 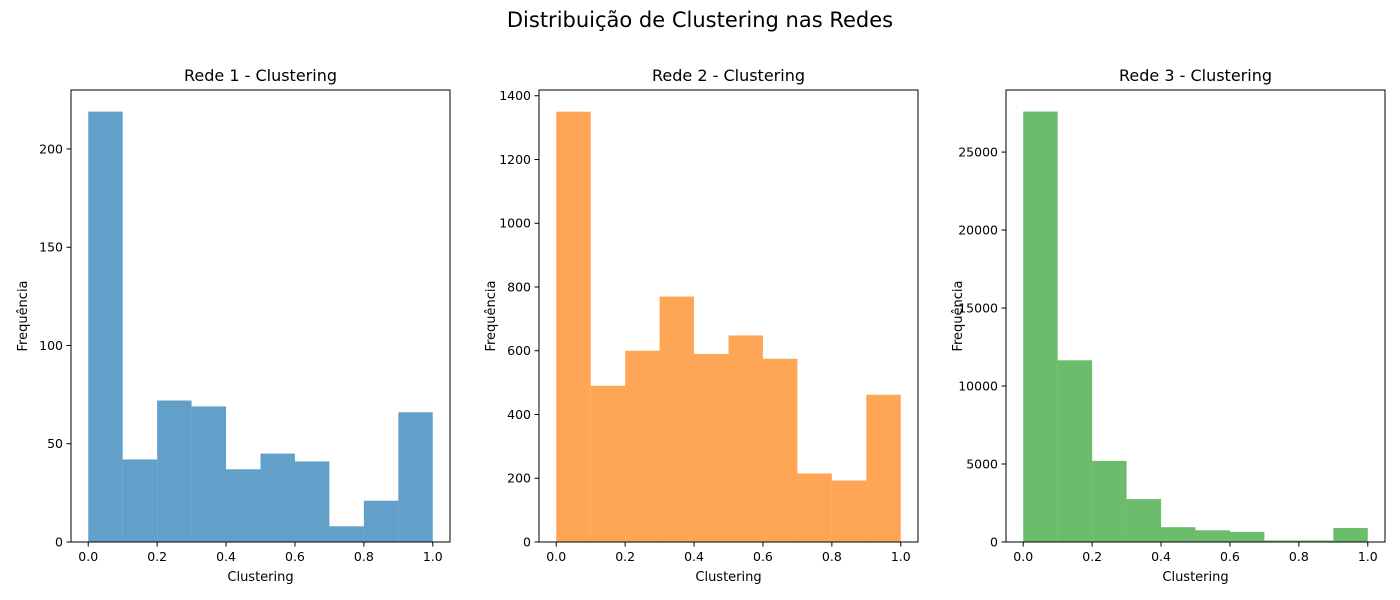 What do you see at coordinates (978, 152) in the screenshot?
I see `y-tick-label: 25000` at bounding box center [978, 152].